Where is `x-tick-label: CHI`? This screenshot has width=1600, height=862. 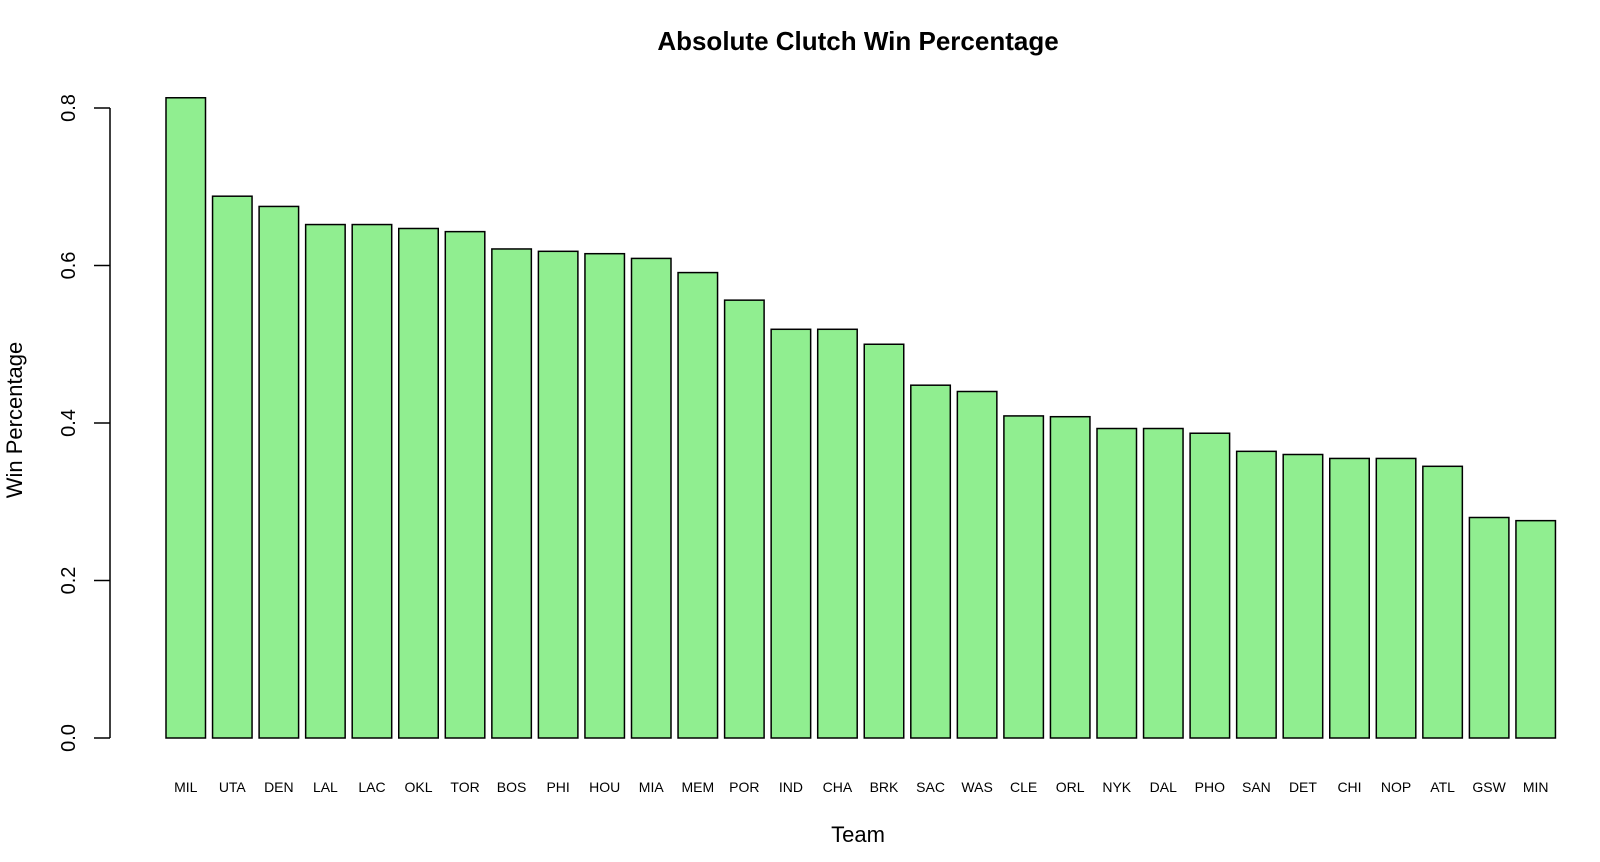
x-tick-label: CHI is located at coordinates (1349, 787).